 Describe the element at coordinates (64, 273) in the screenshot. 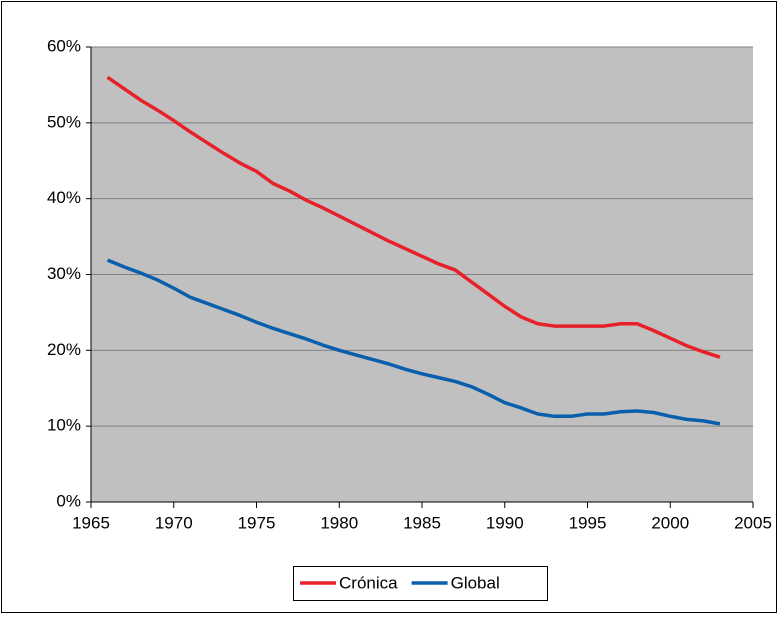

I see `y-tick-label: 30%` at that location.